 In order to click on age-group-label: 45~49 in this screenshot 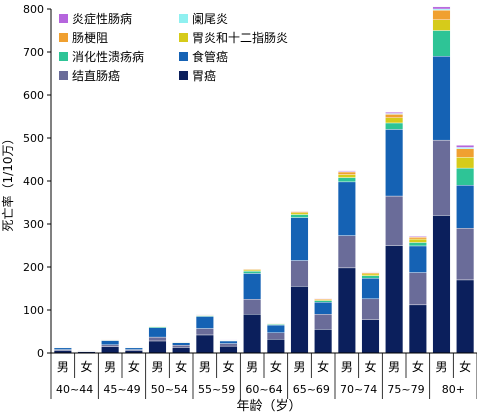, I will do `click(121, 389)`.